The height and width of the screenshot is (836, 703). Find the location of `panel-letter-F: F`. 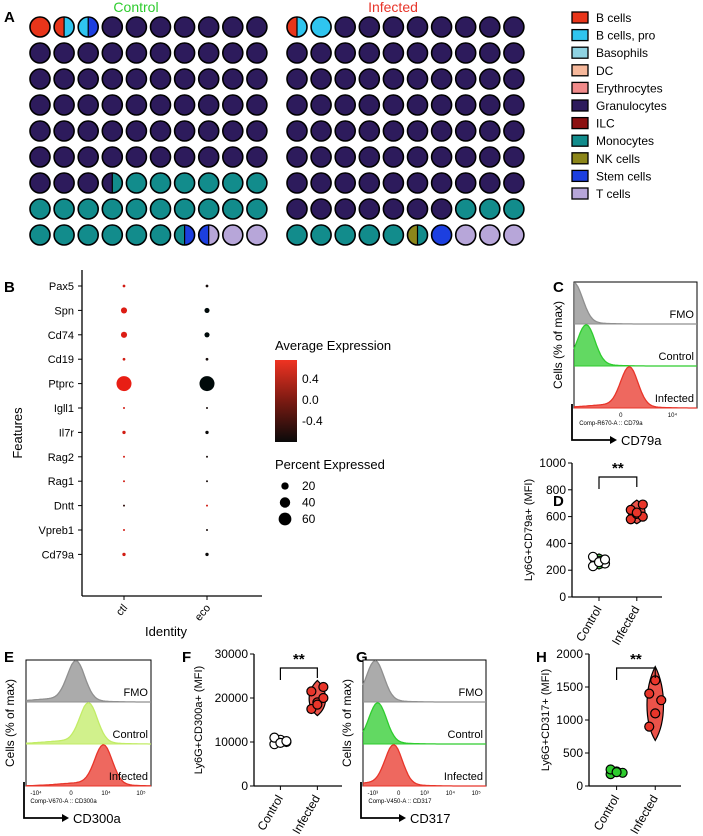

panel-letter-F: F is located at coordinates (186, 657).